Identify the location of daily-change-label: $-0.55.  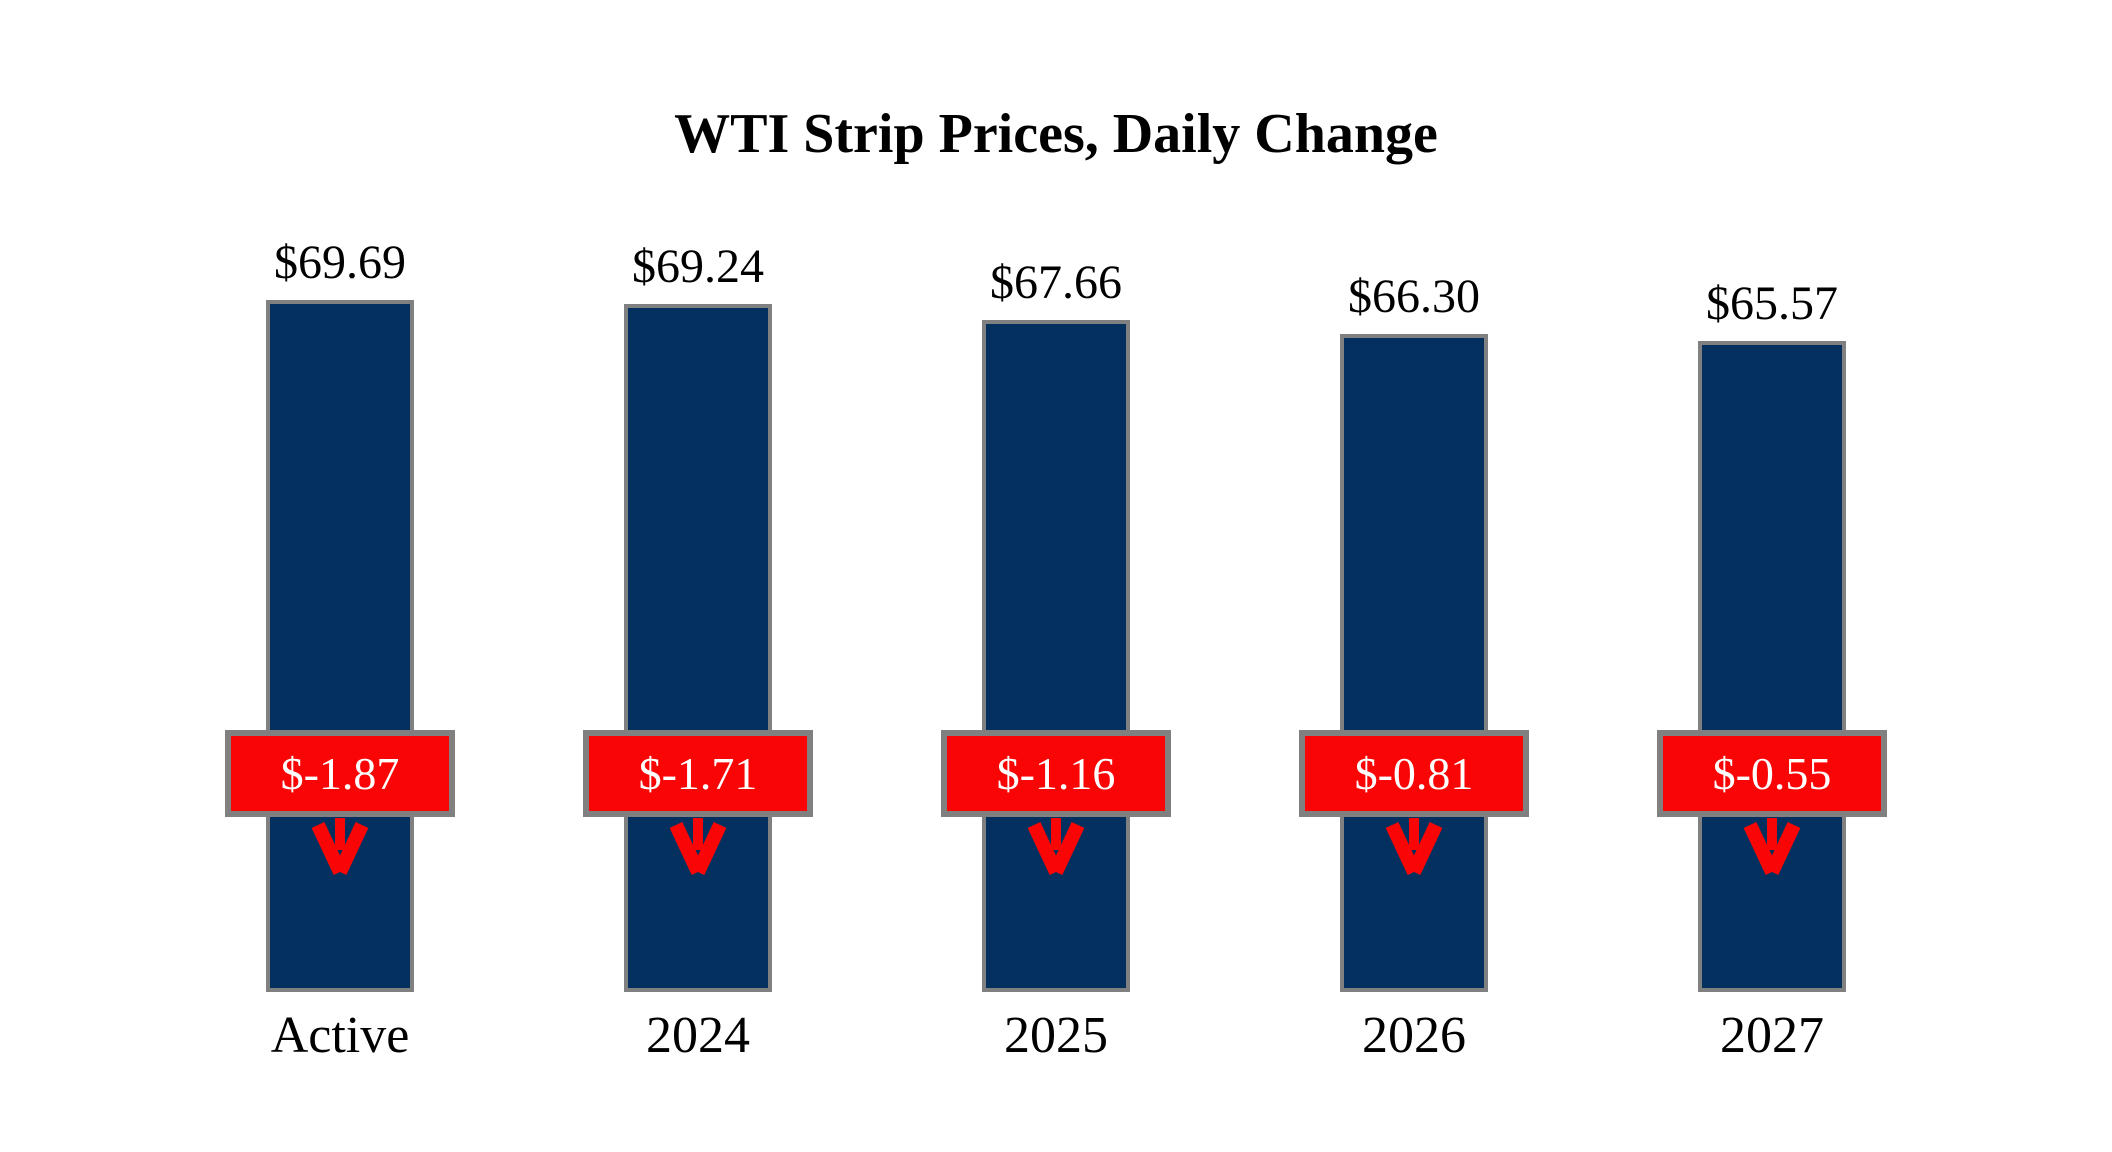
(1772, 773).